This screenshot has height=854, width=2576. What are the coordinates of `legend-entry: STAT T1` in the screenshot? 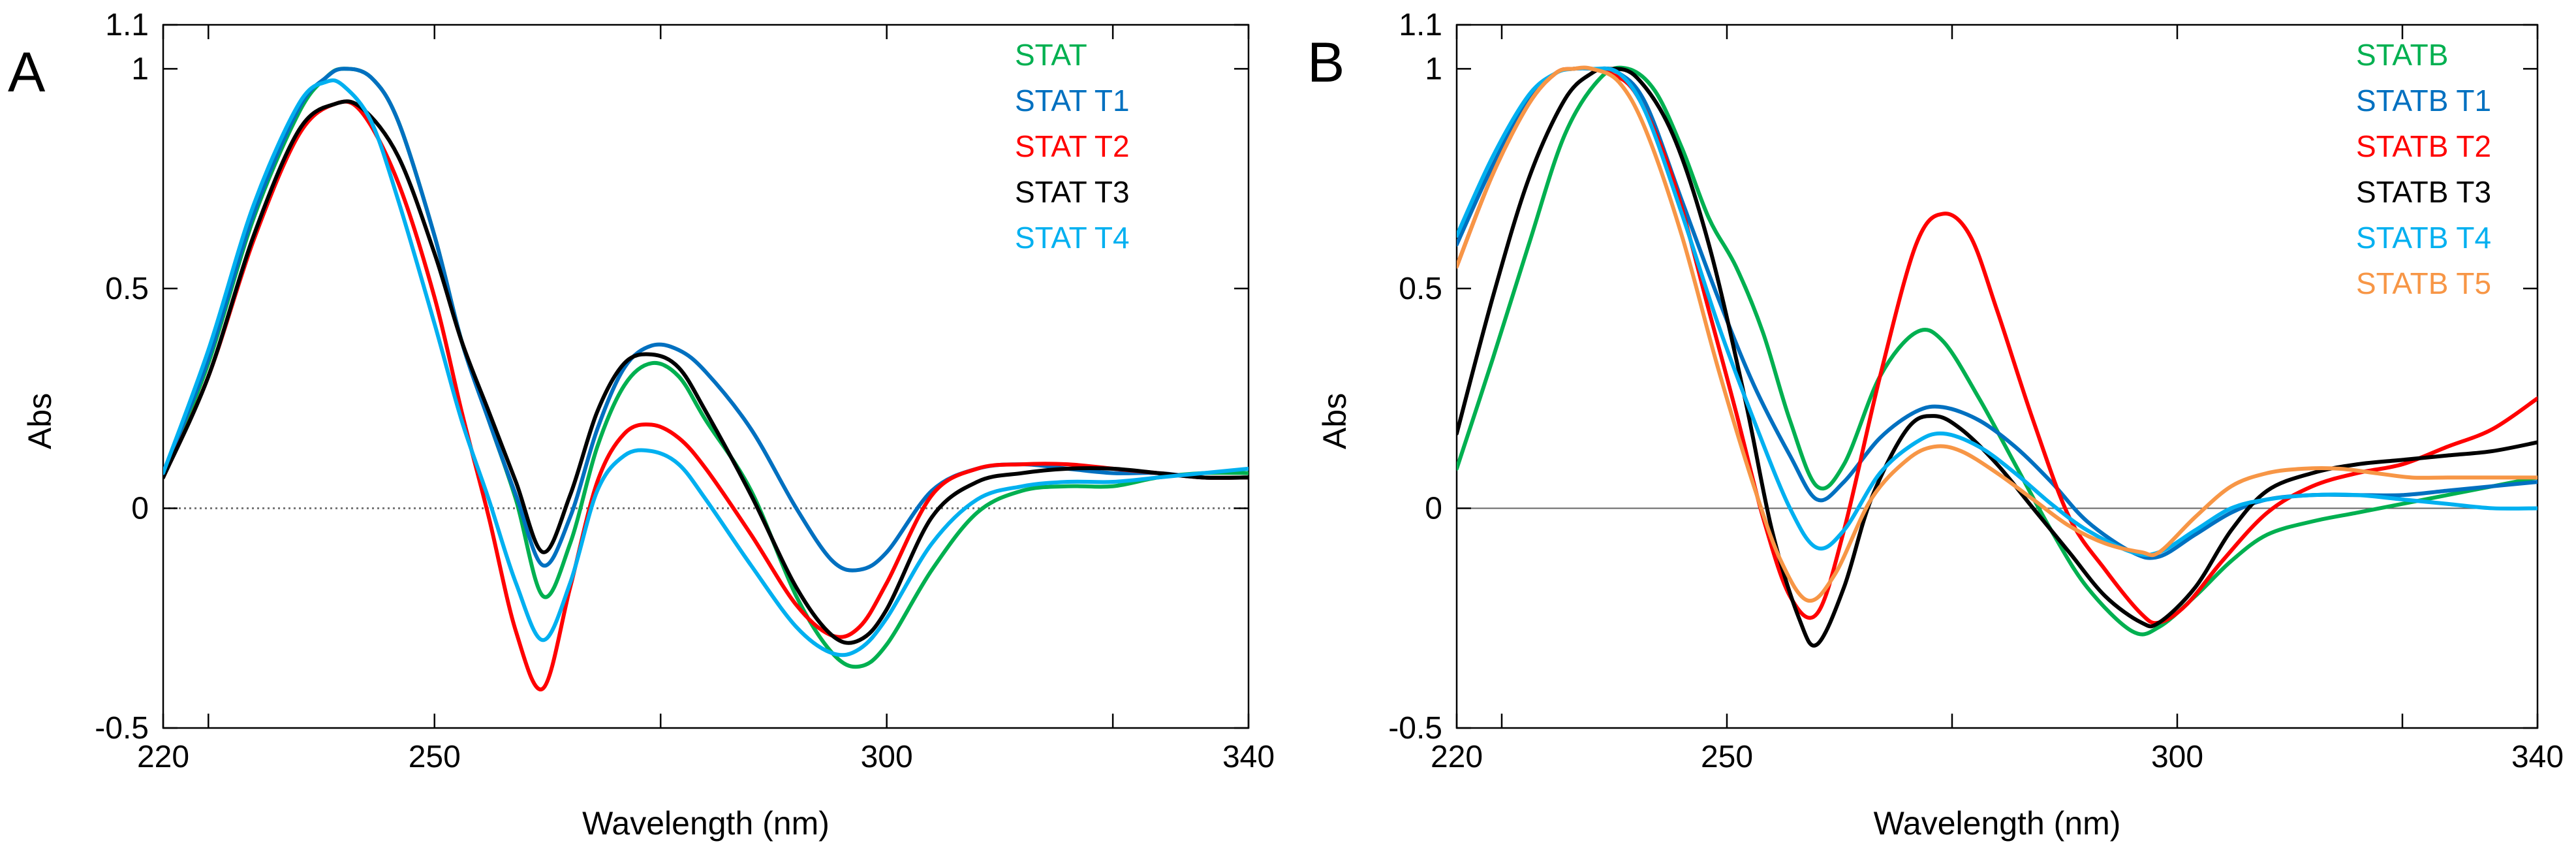 It's located at (1072, 101).